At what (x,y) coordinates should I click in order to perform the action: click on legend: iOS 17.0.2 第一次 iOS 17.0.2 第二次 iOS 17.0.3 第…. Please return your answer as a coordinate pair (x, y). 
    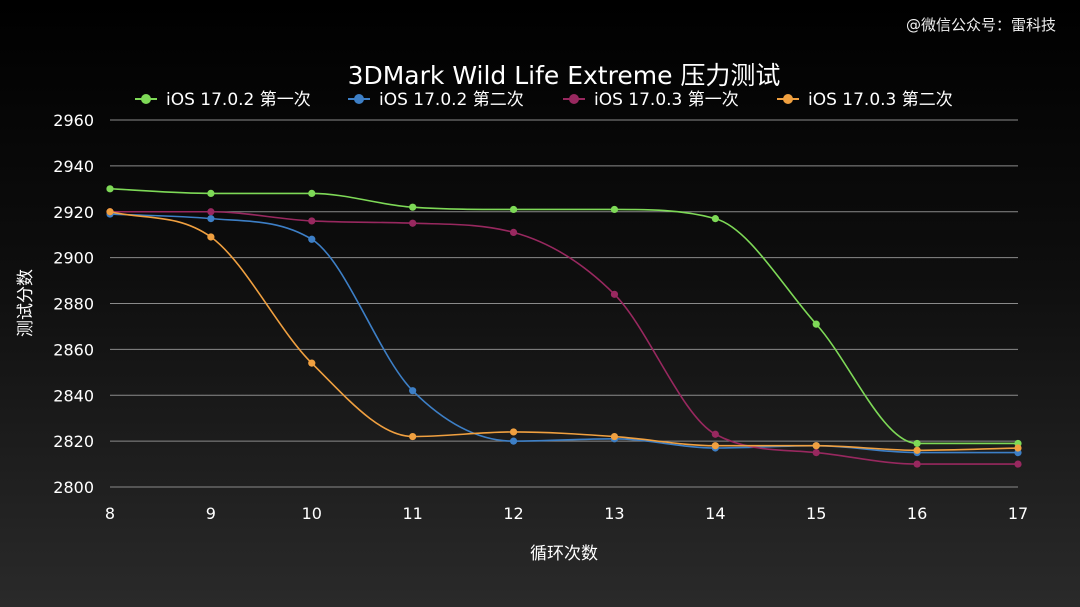
    Looking at the image, I should click on (544, 100).